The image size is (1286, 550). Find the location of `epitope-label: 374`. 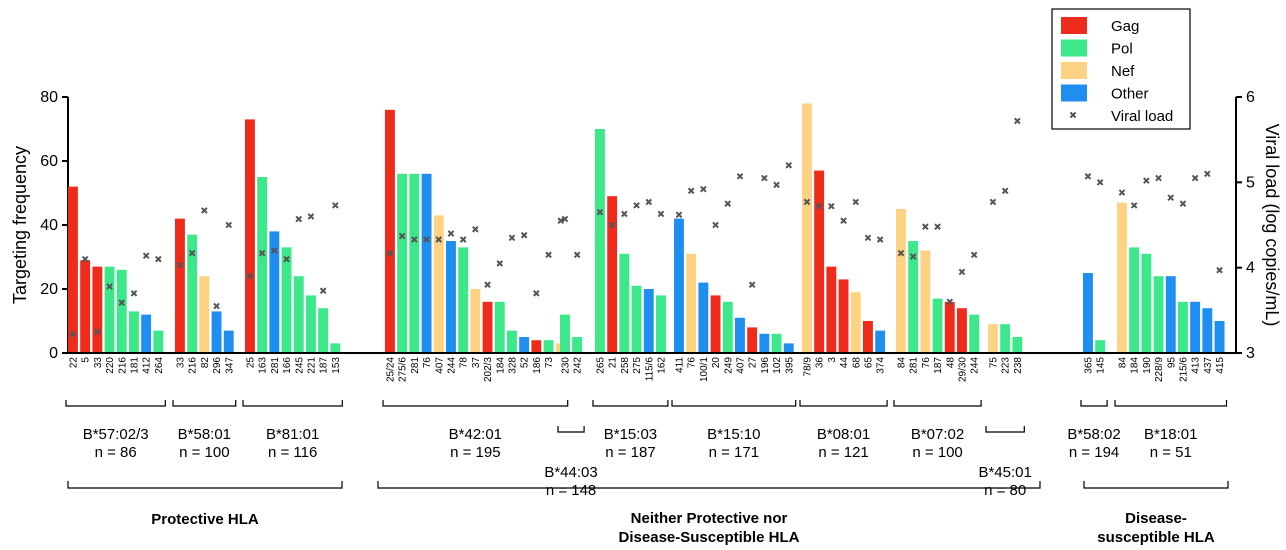

epitope-label: 374 is located at coordinates (881, 365).